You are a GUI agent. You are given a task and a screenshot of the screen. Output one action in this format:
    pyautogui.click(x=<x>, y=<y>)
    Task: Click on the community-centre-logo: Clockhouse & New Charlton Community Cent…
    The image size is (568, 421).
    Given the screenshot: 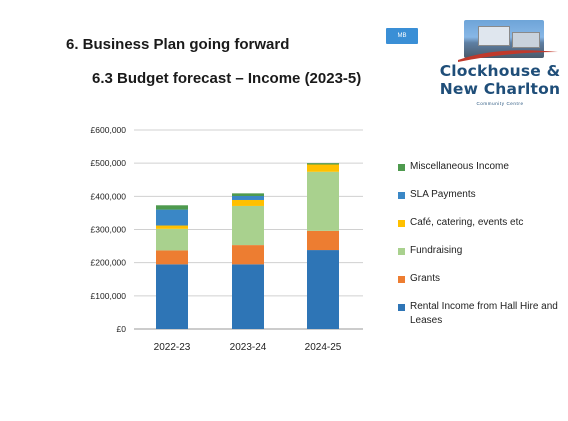 What is the action you would take?
    pyautogui.click(x=500, y=76)
    